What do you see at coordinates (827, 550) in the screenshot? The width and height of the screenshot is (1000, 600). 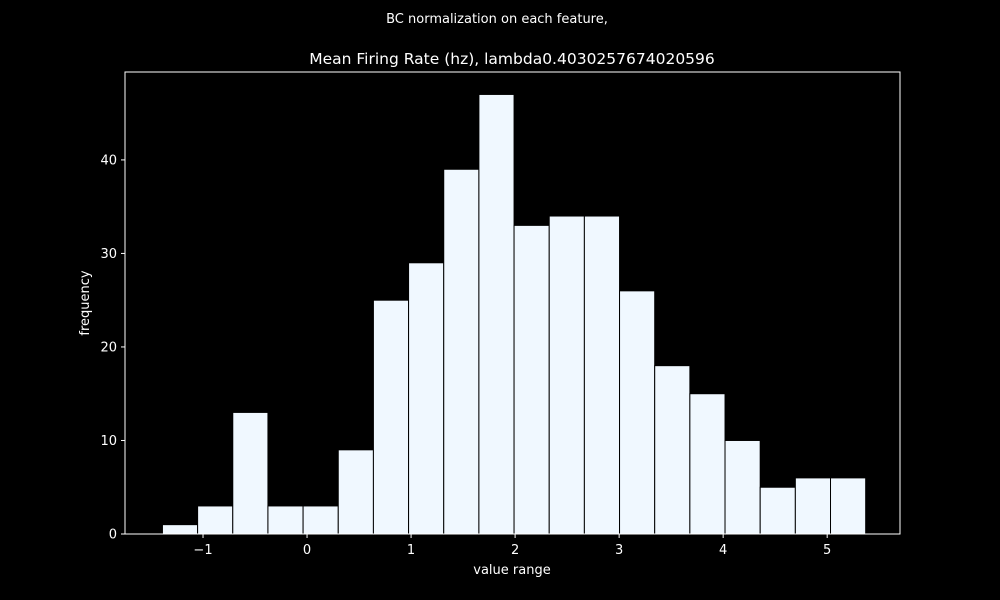 I see `x-tick-label: 5` at bounding box center [827, 550].